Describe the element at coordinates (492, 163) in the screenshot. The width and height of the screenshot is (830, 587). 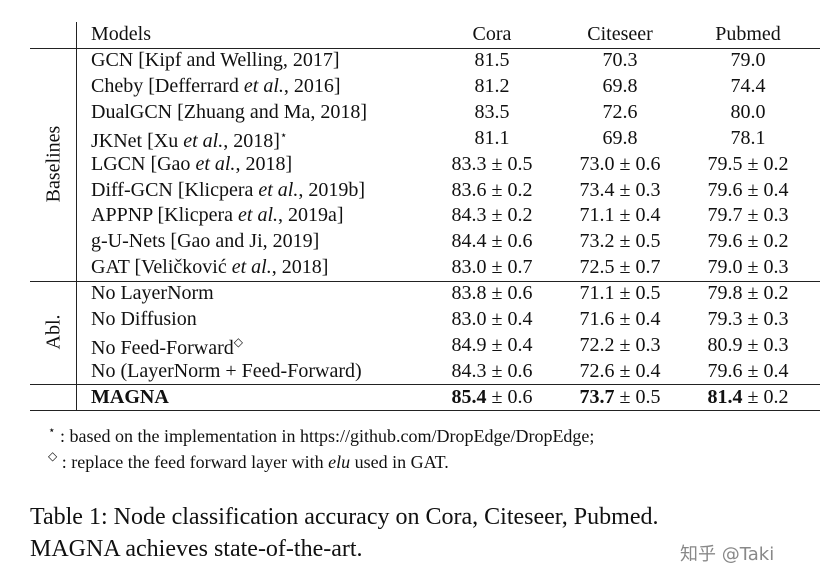
I see `result-cell: 83.3 ± 0.5` at that location.